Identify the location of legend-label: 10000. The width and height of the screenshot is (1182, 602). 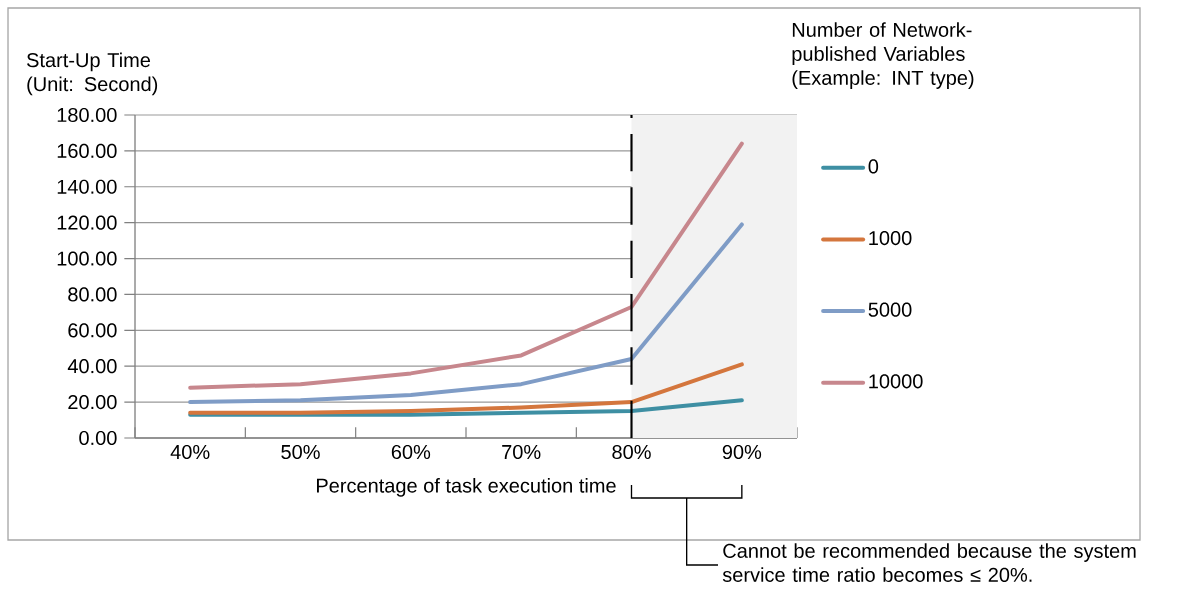
(896, 381).